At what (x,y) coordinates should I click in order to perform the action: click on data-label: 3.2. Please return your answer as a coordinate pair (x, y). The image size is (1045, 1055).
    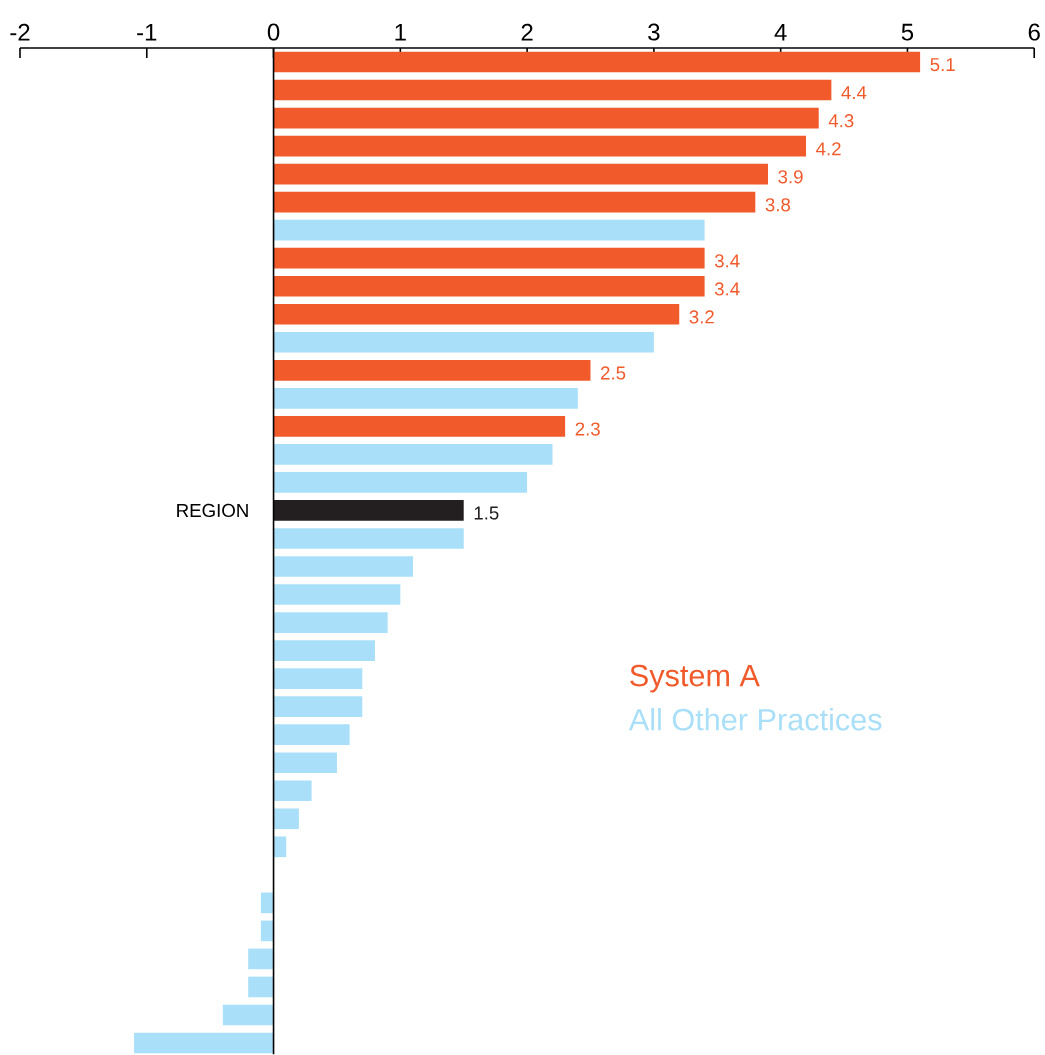
    Looking at the image, I should click on (701, 317).